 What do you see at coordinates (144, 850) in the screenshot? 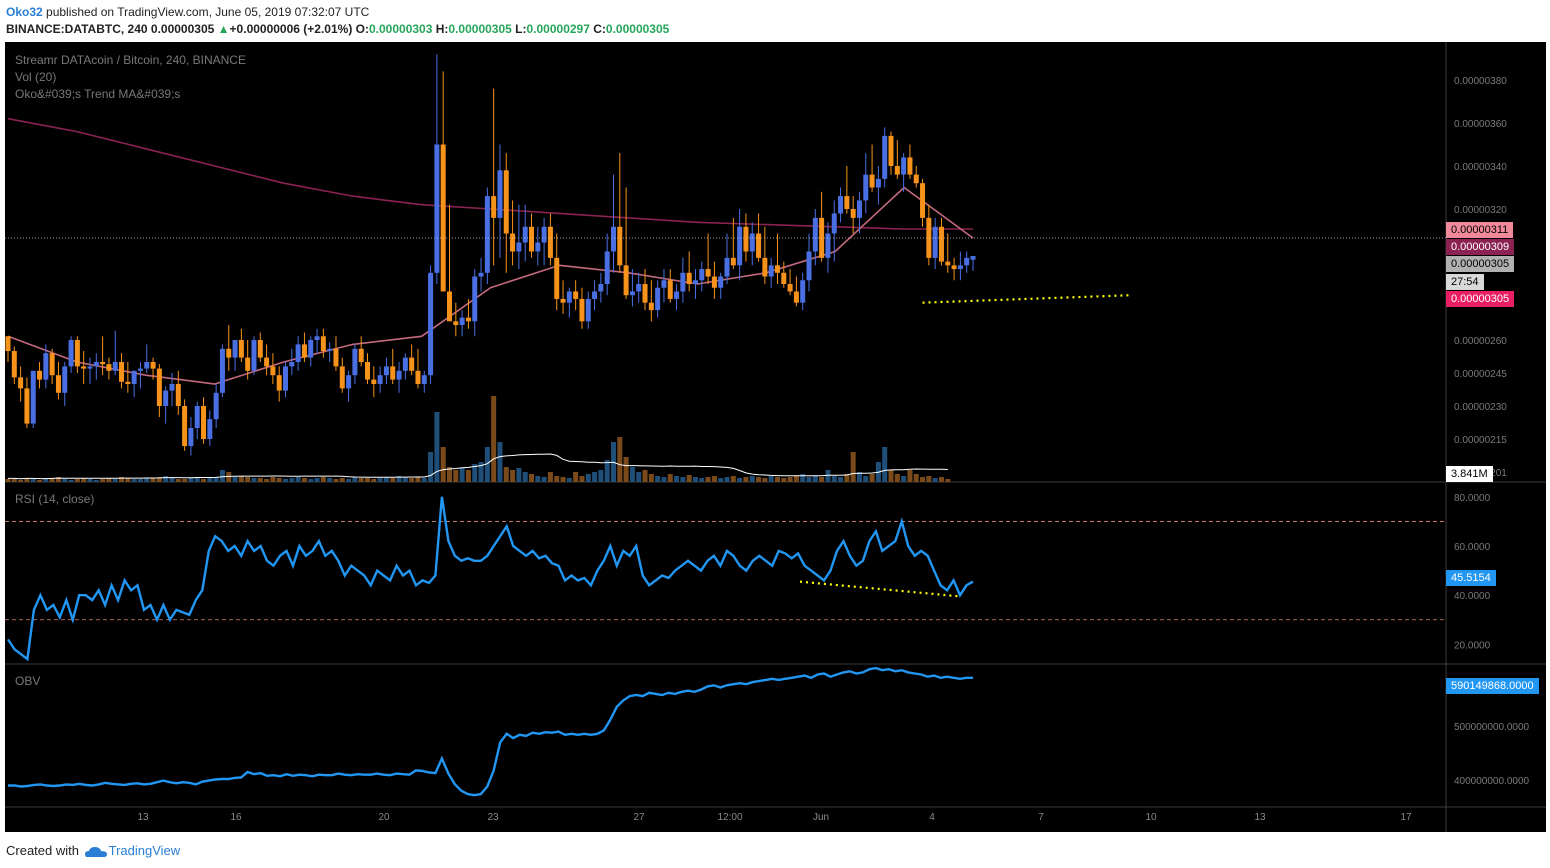
I see `tradingview-brand-link: TradingView` at bounding box center [144, 850].